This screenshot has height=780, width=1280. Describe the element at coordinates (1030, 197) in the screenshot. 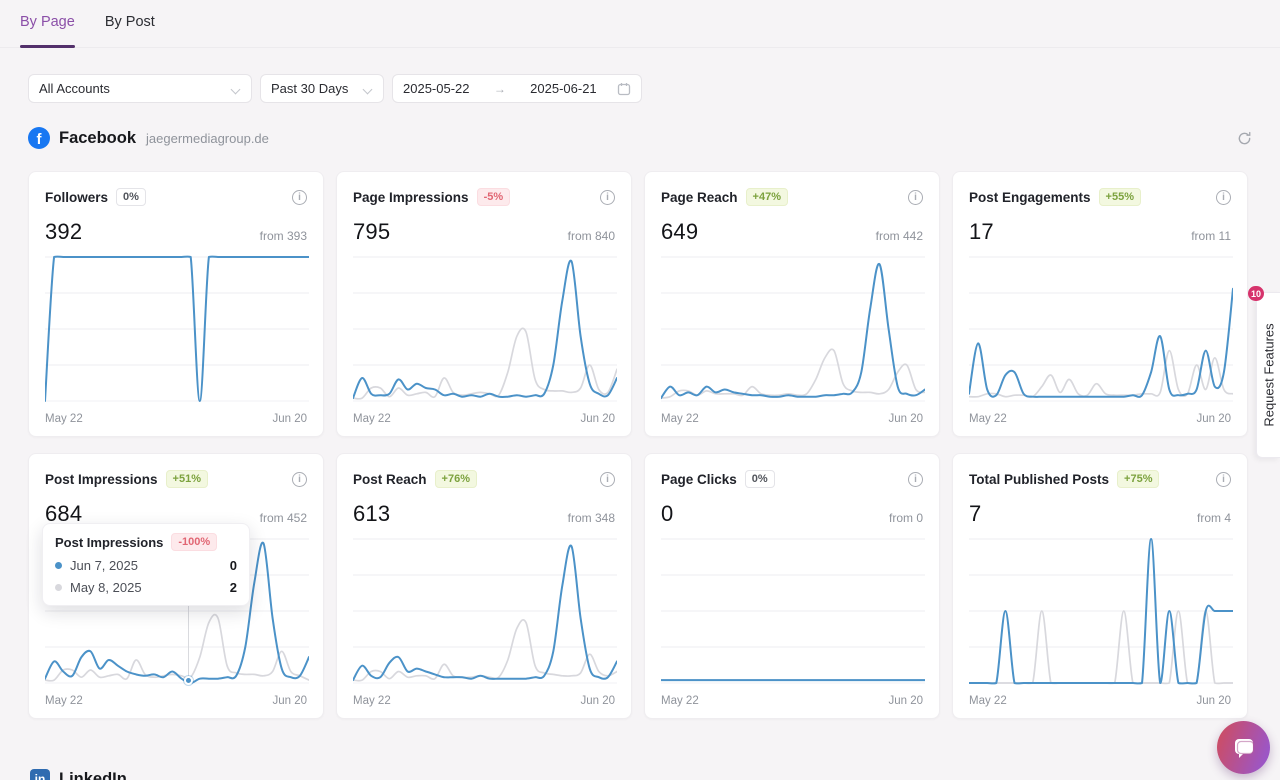

I see `metric-title: Post Engagements` at that location.